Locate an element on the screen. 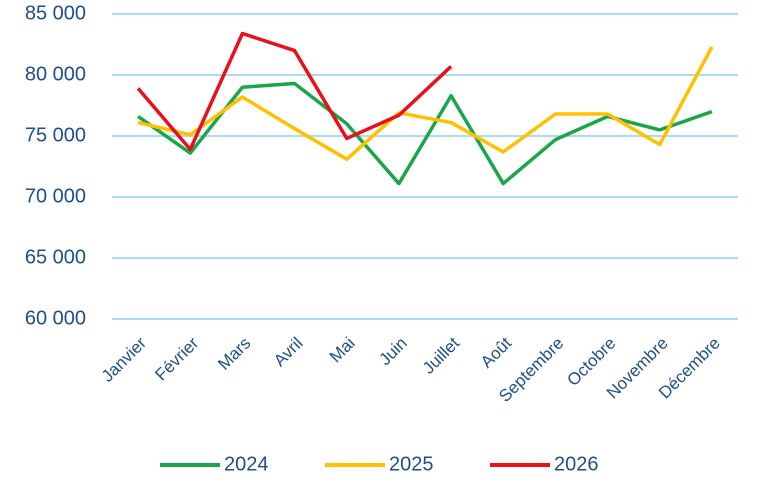  x-tick-label: Août is located at coordinates (496, 352).